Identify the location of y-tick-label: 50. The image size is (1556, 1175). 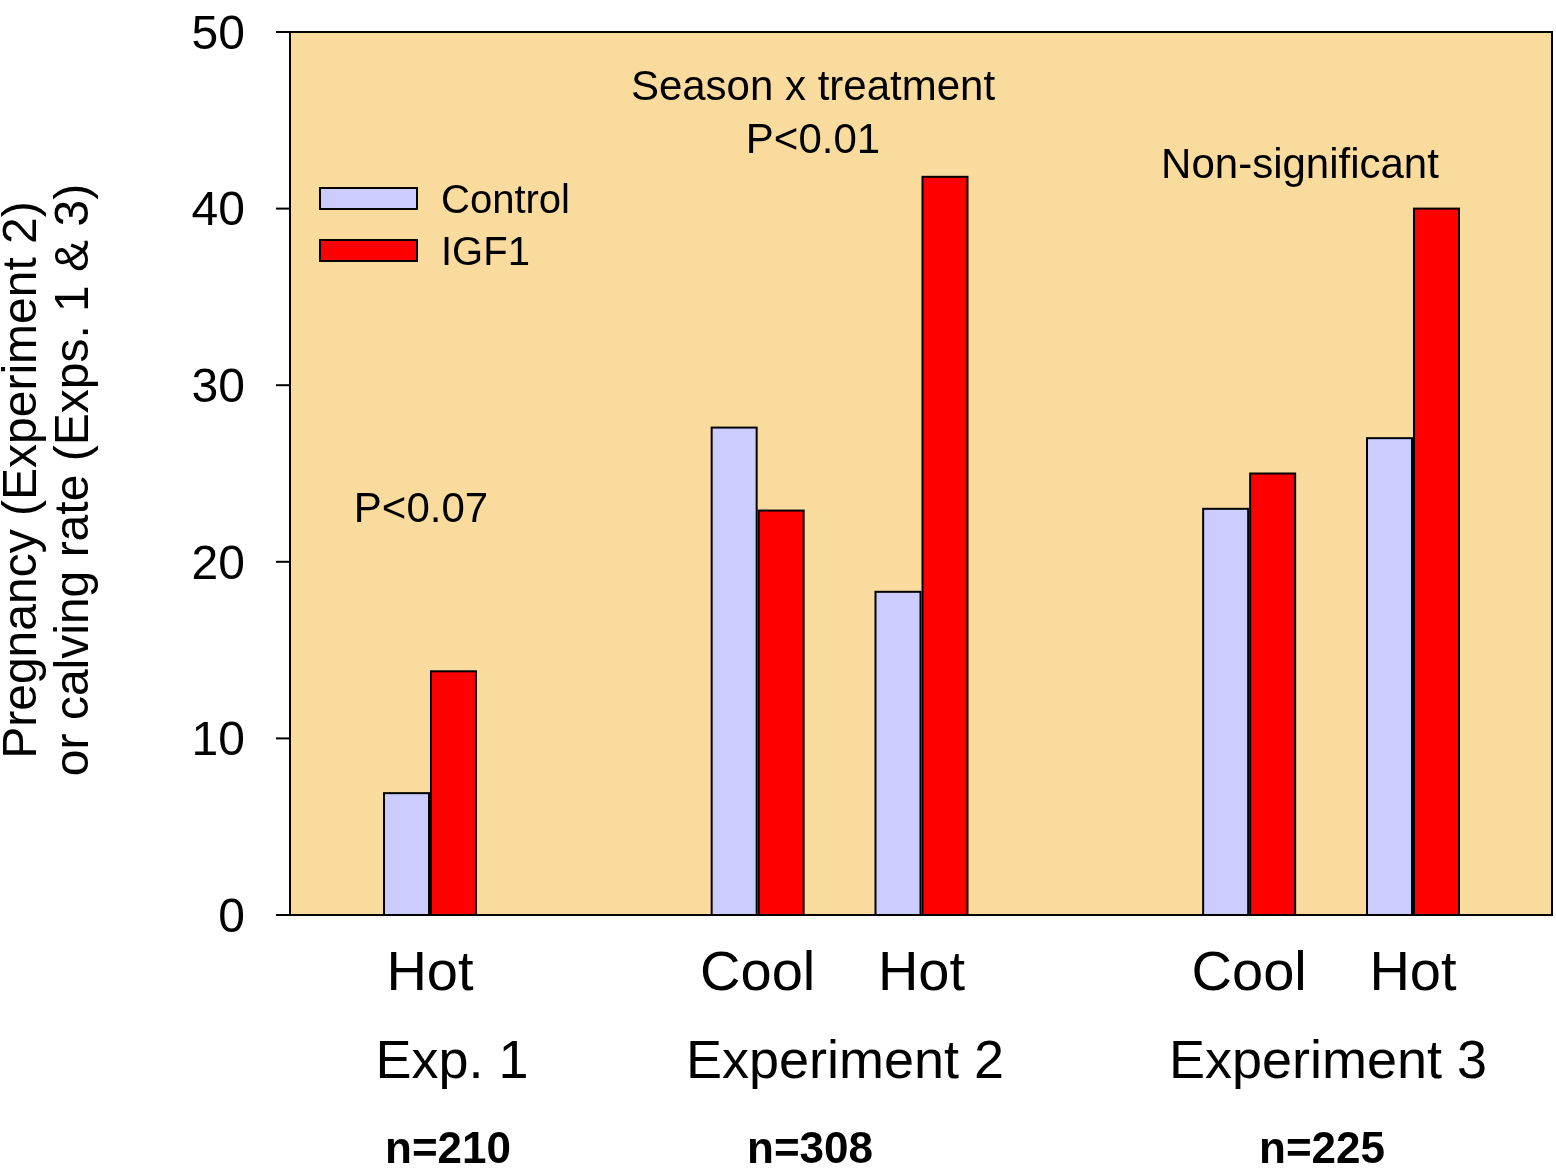
(218, 32).